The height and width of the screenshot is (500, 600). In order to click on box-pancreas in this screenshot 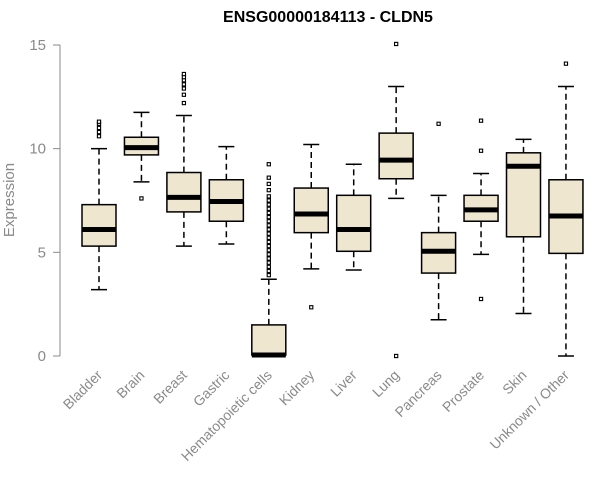, I will do `click(438, 221)`.